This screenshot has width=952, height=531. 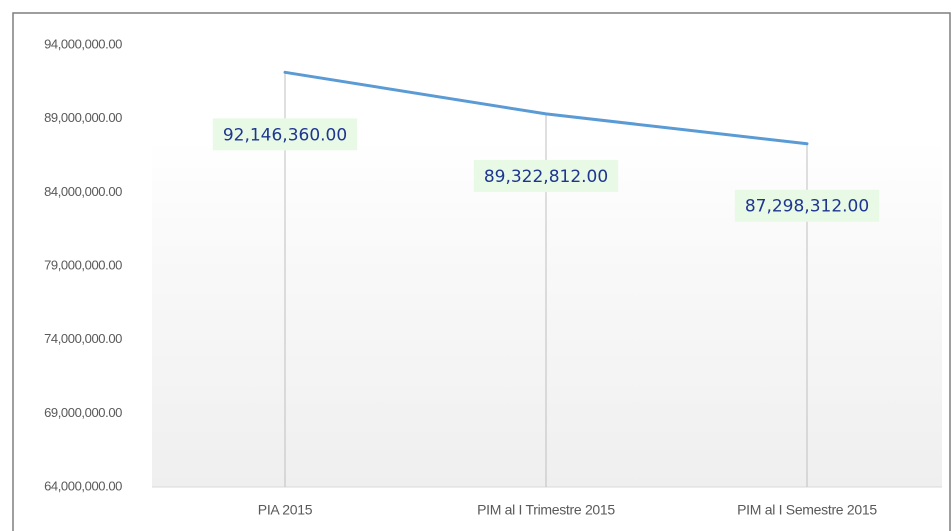 I want to click on data-label: 87,298,312.00, so click(x=807, y=207).